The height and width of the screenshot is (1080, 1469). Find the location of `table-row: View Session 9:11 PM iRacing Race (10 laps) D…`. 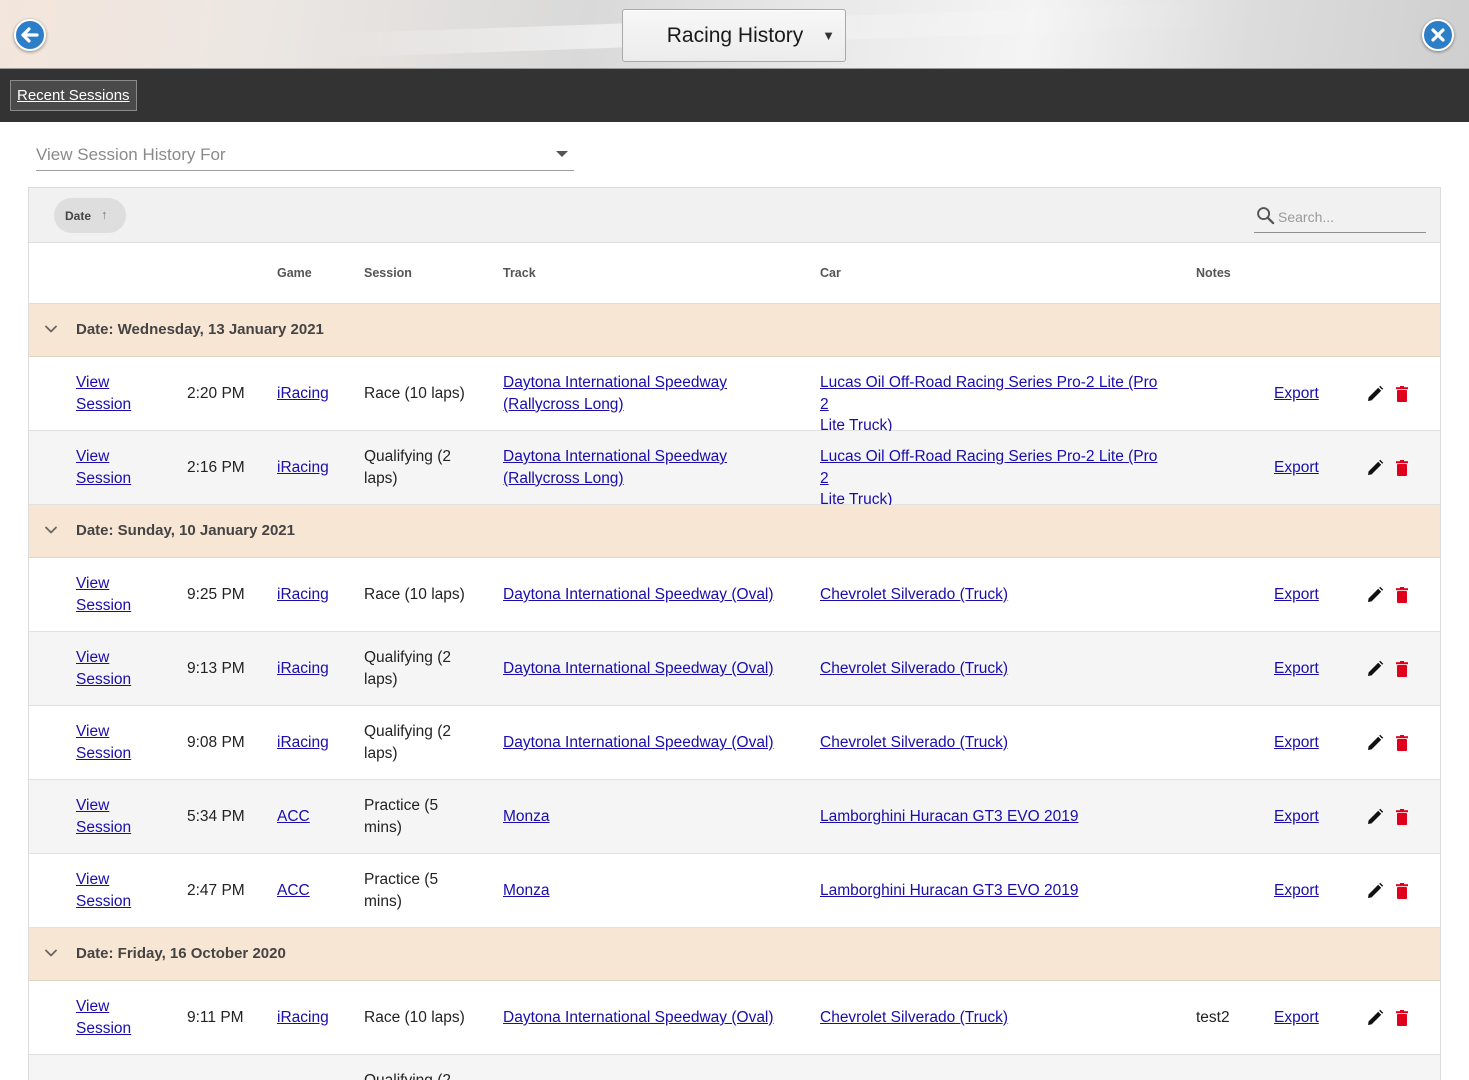

table-row: View Session 9:11 PM iRacing Race (10 laps) D… is located at coordinates (734, 1018).